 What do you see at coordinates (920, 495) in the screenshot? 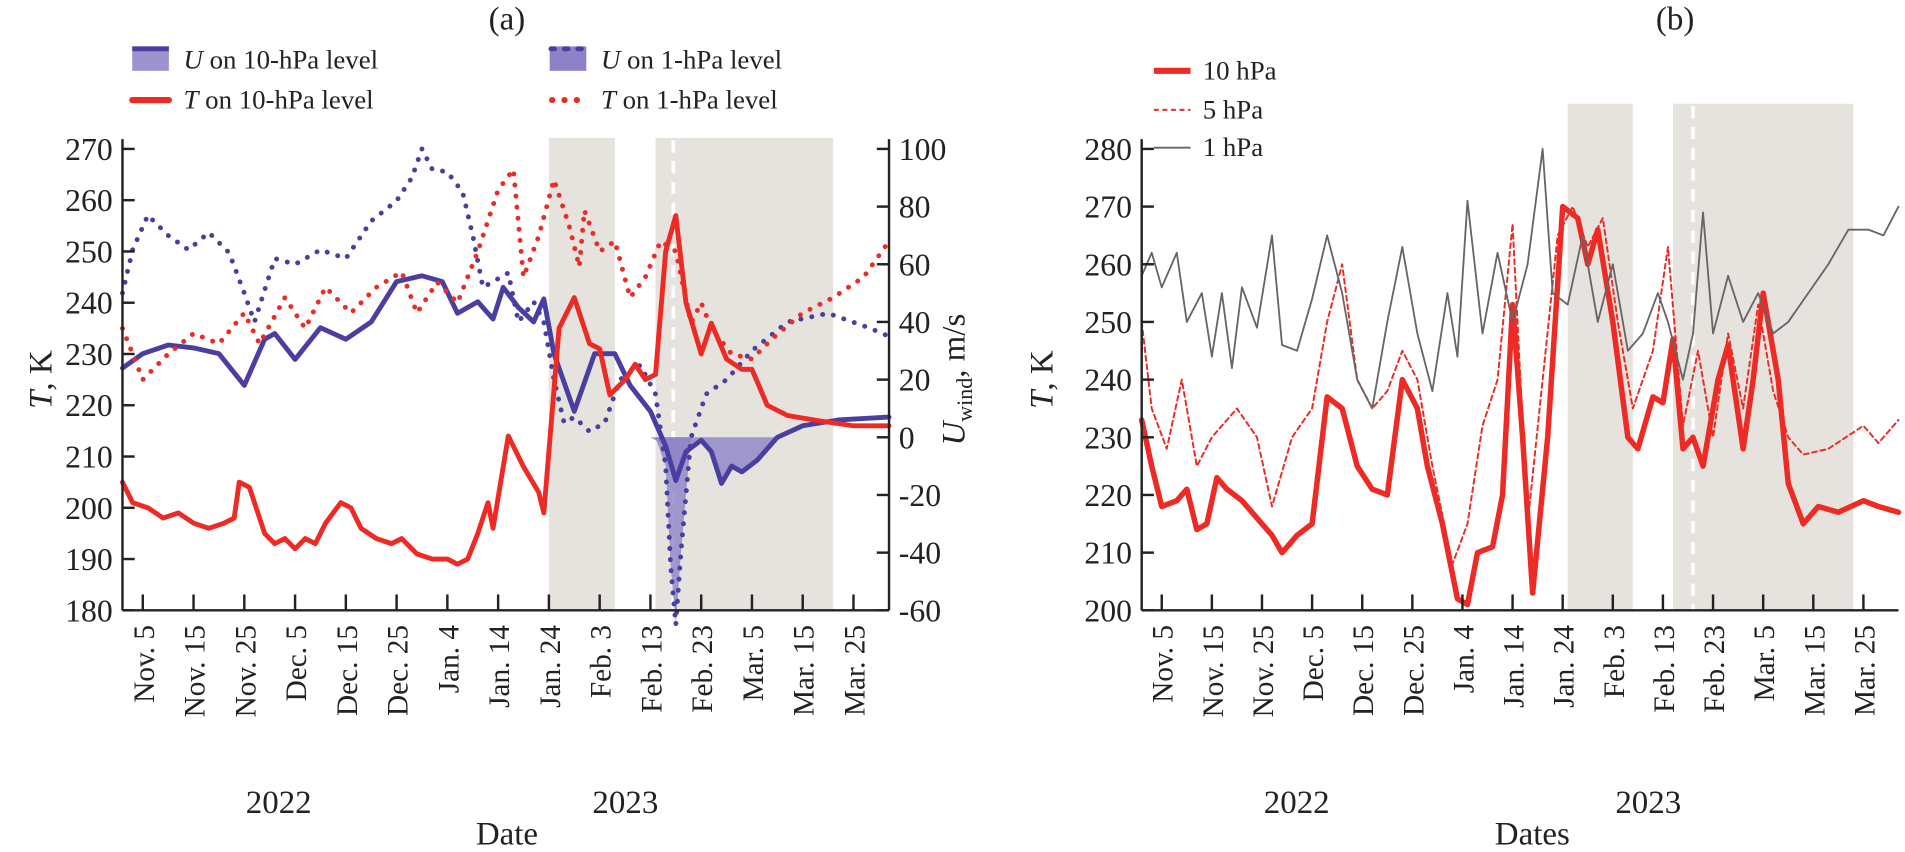
I see `y2-tick-label: -20` at bounding box center [920, 495].